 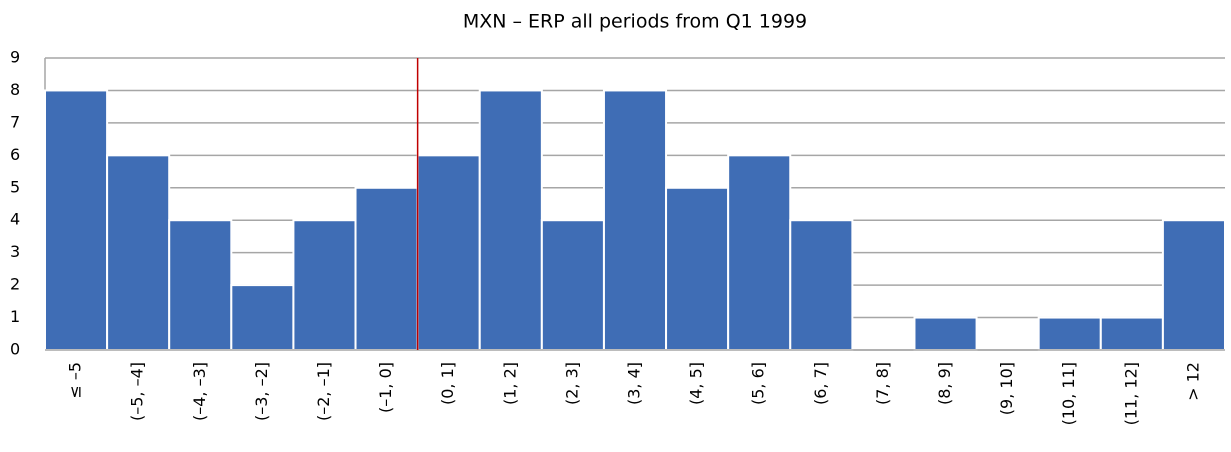 I want to click on x-tick-label: (8, 9], so click(x=944, y=383).